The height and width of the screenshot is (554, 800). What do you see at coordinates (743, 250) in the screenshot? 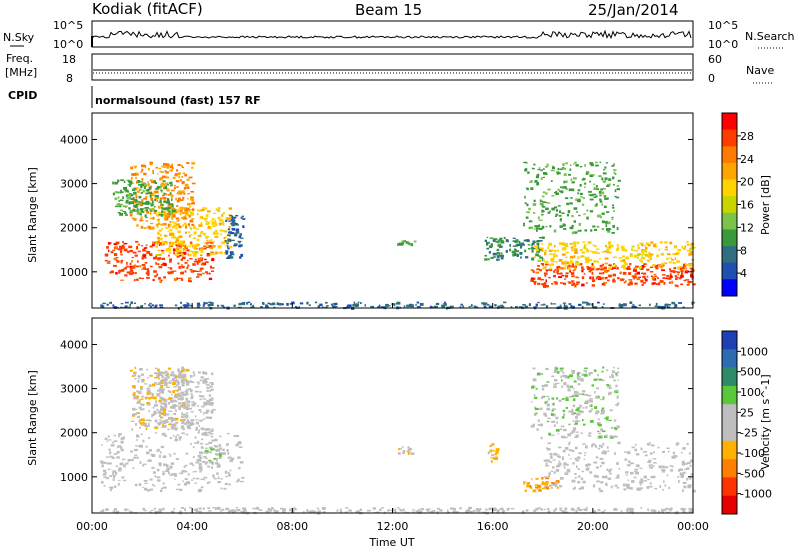
I see `power-colorbar-tick: 8` at bounding box center [743, 250].